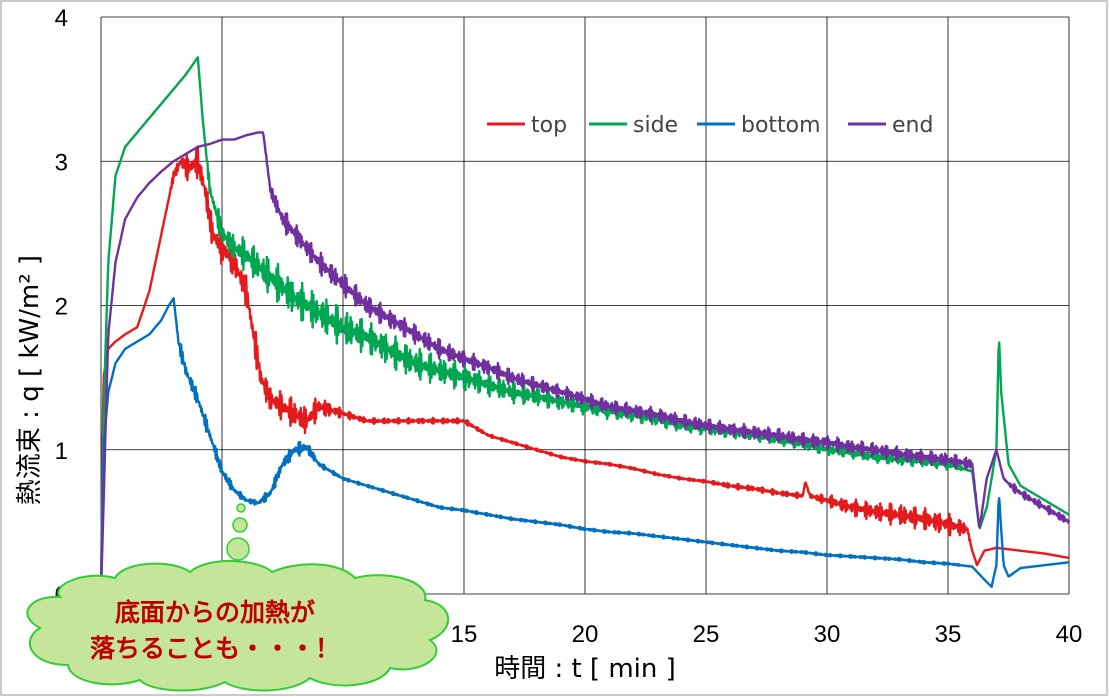 The width and height of the screenshot is (1109, 697). What do you see at coordinates (549, 125) in the screenshot?
I see `legend-label-top: top` at bounding box center [549, 125].